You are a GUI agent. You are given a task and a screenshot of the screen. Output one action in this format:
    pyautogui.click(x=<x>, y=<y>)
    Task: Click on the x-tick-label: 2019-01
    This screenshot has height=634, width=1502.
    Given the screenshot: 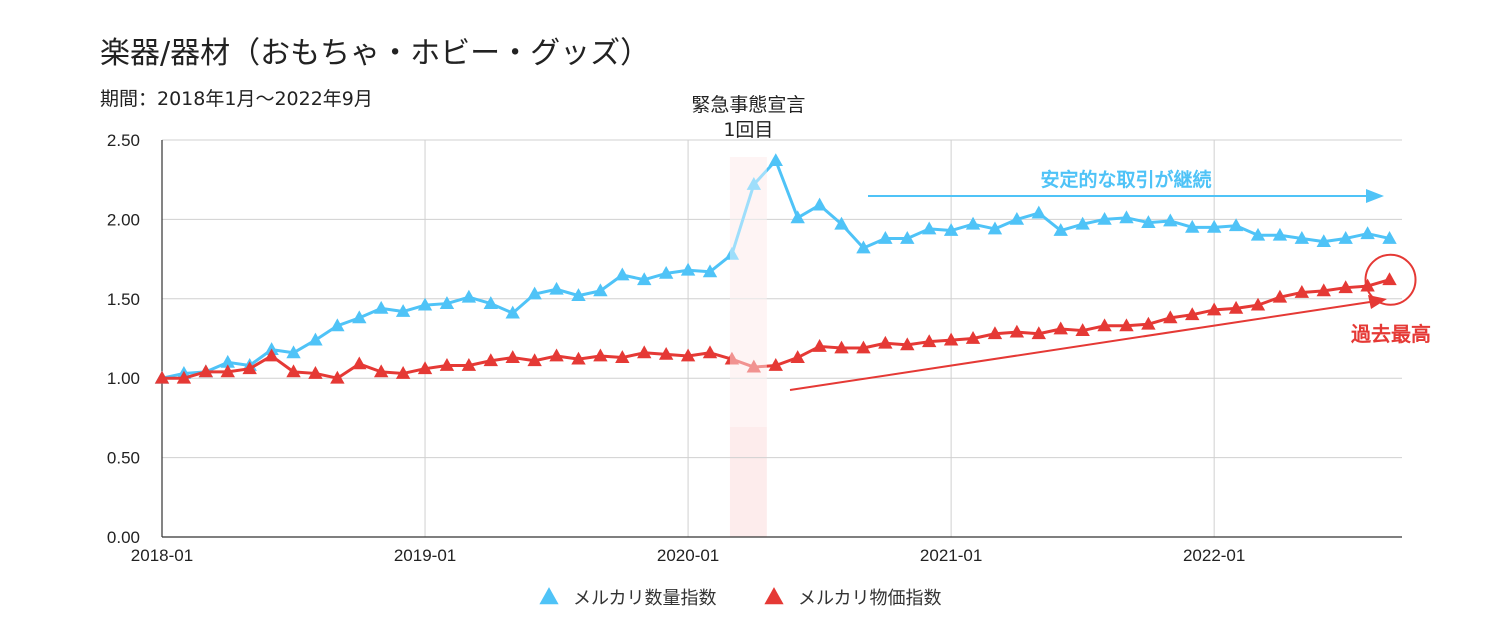 What is the action you would take?
    pyautogui.click(x=425, y=555)
    